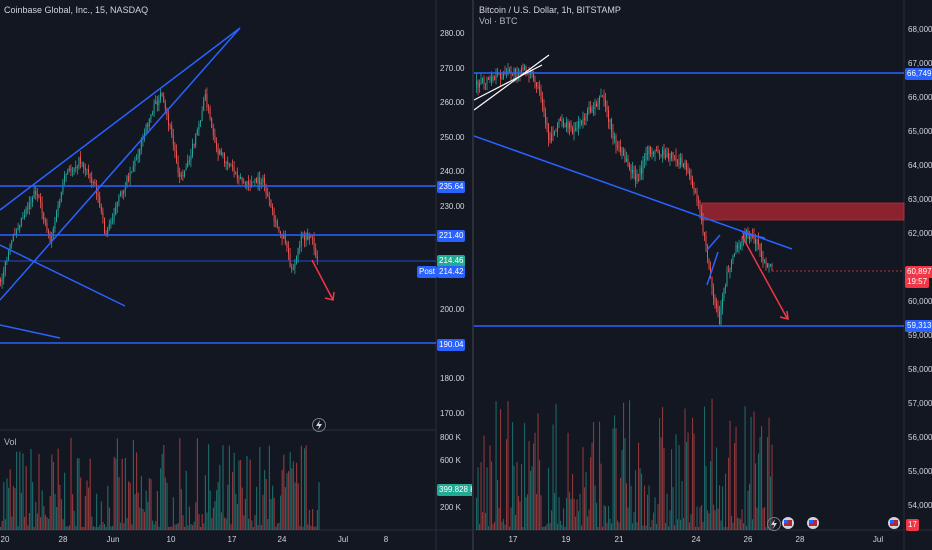 The width and height of the screenshot is (932, 550). I want to click on coin-time-tick: 10, so click(171, 539).